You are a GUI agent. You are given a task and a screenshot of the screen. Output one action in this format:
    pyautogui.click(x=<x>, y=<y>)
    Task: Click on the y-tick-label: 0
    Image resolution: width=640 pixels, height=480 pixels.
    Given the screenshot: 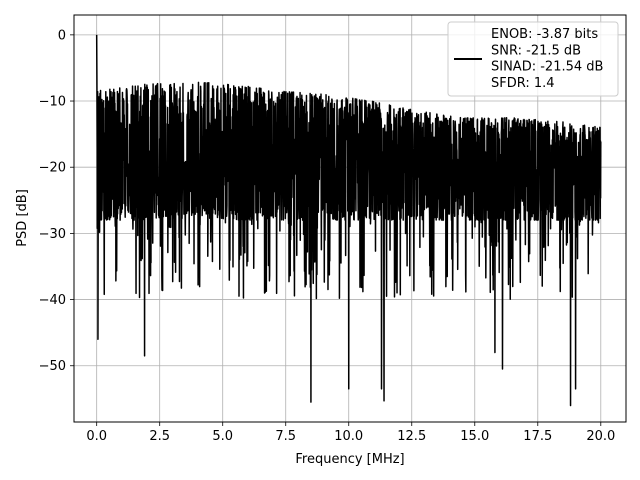 What is the action you would take?
    pyautogui.click(x=62, y=35)
    